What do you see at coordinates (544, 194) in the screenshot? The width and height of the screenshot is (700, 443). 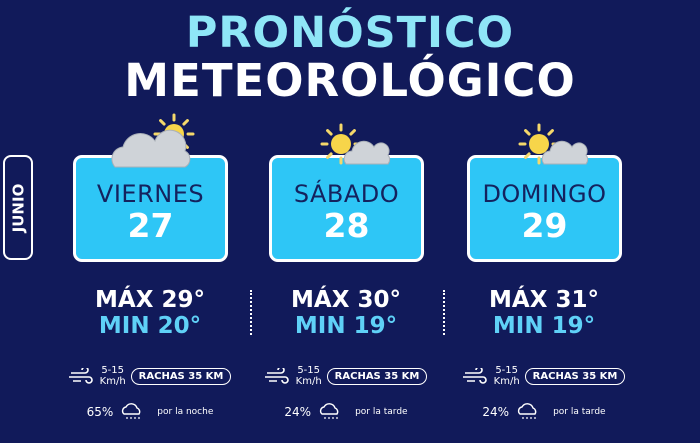 I see `day-name: DOMINGO` at bounding box center [544, 194].